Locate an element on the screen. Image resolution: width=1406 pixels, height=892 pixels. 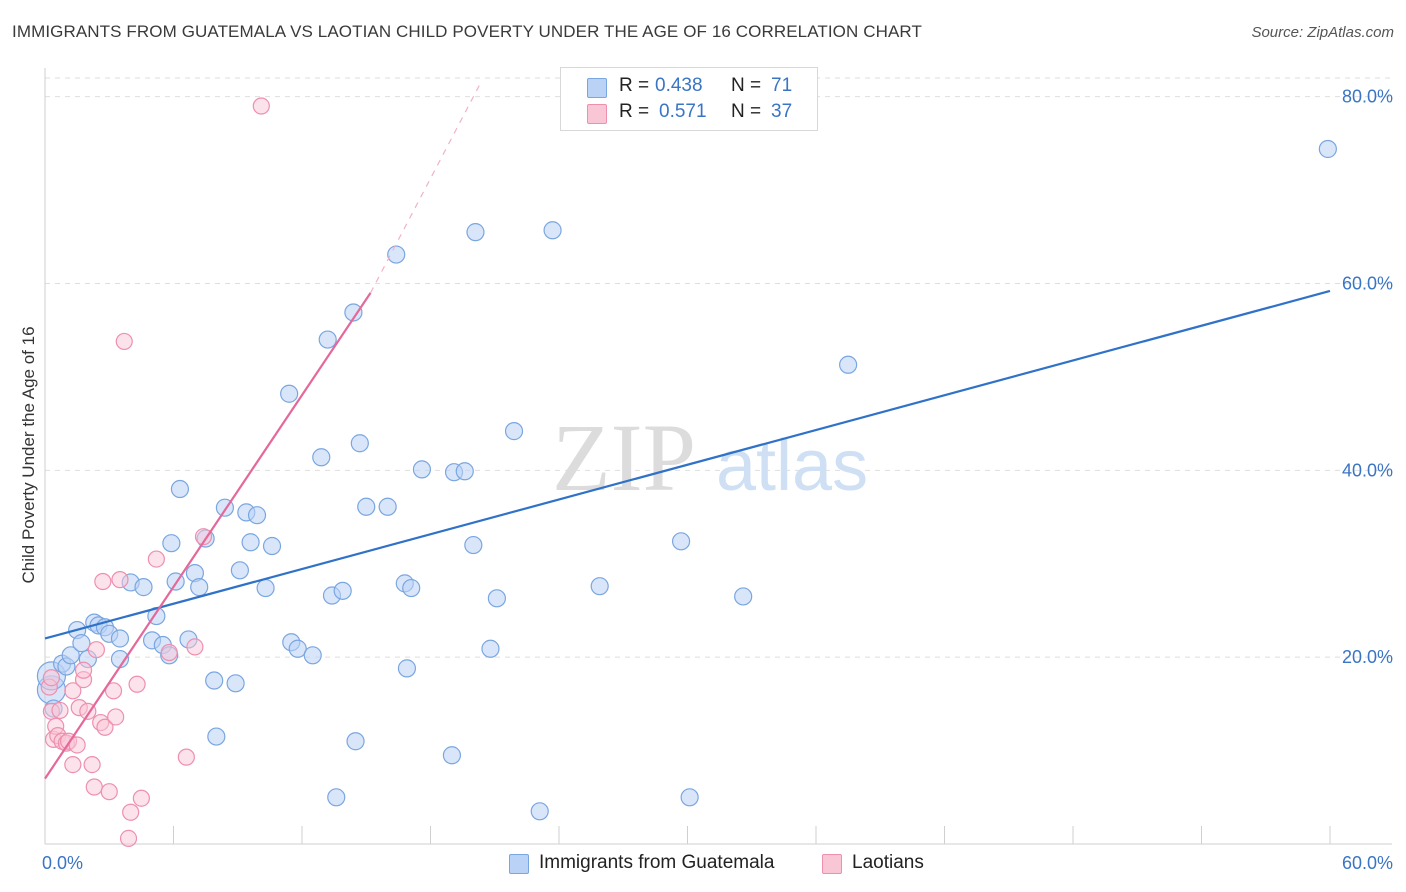
bottom-legend-label: Immigrants from Guatemala is located at coordinates (657, 862).